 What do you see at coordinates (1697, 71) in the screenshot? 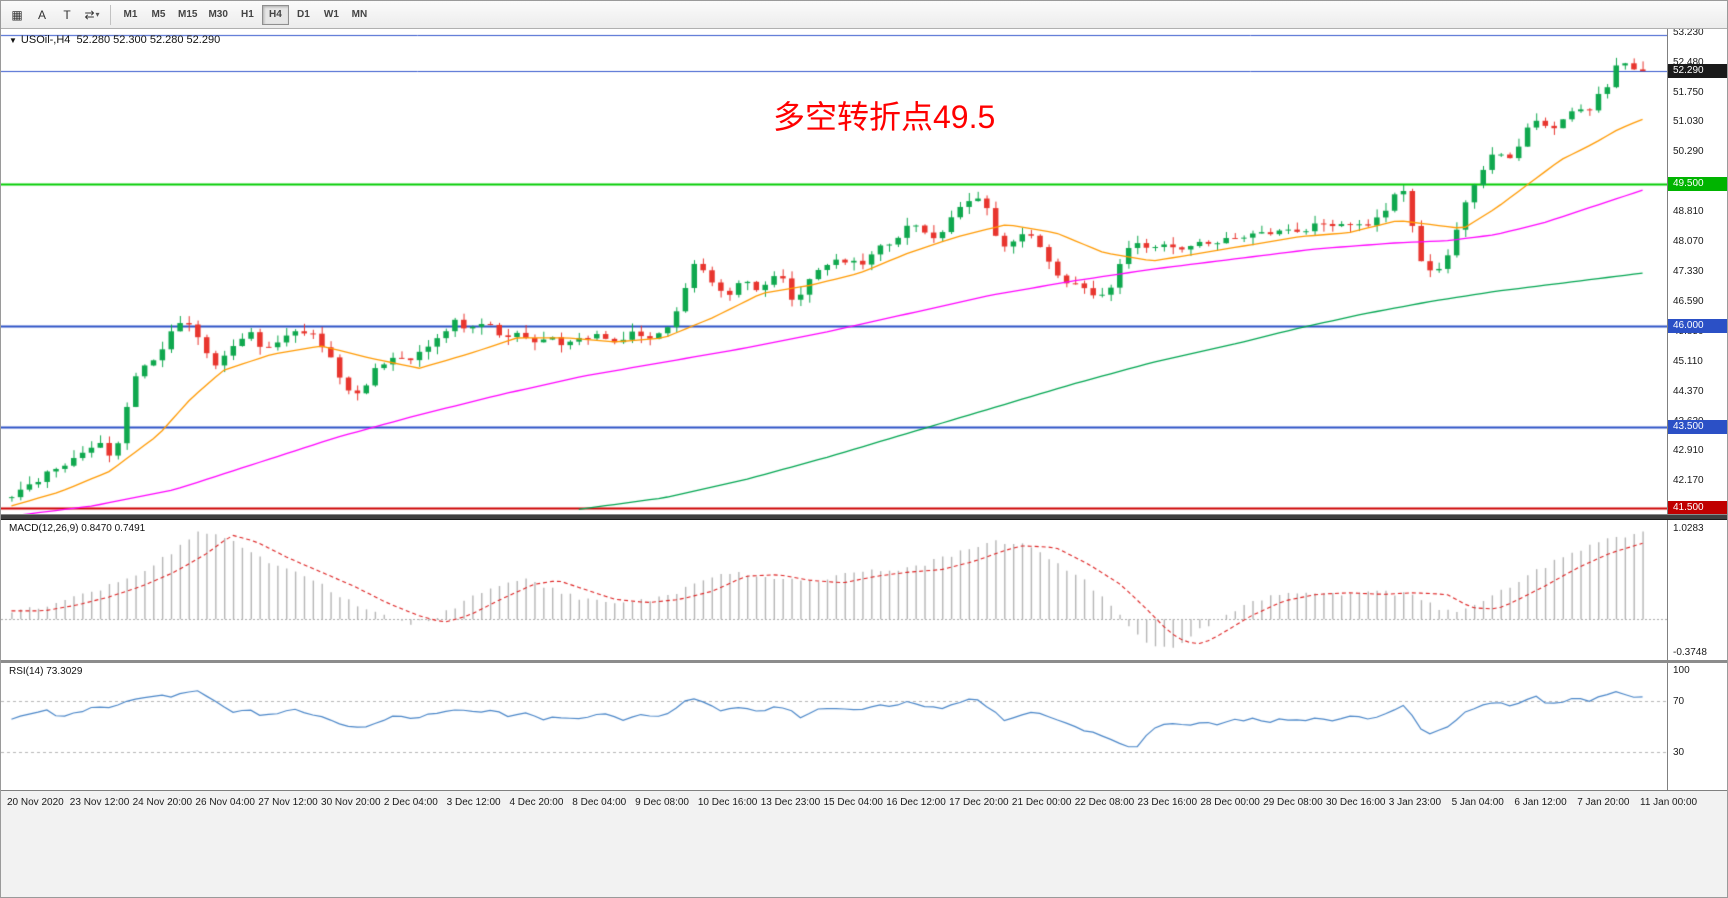
I see `price-badge: 52.290` at bounding box center [1697, 71].